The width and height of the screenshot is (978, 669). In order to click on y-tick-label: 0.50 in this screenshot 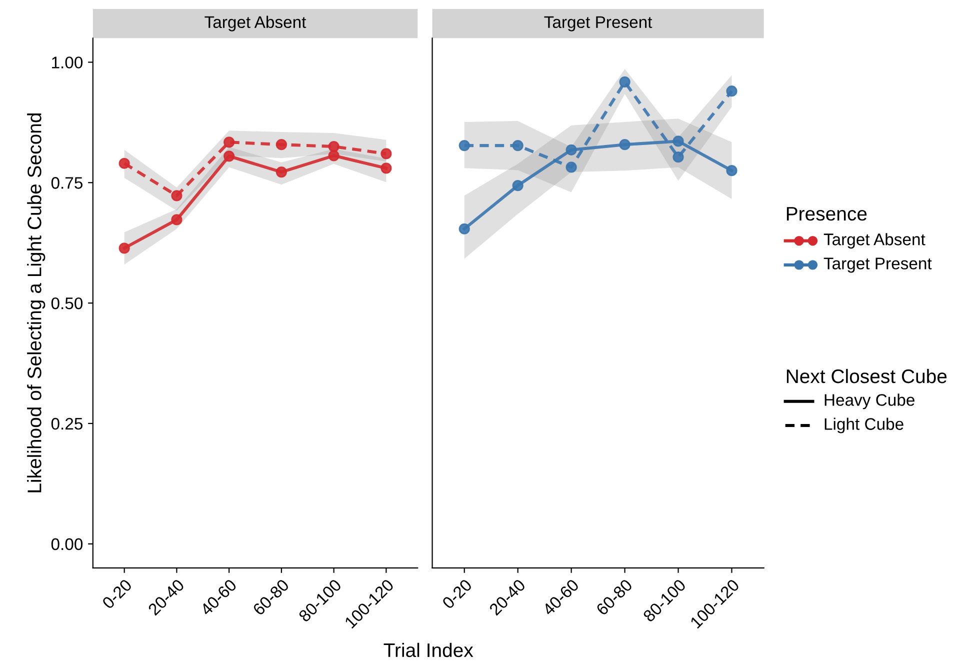, I will do `click(67, 303)`.